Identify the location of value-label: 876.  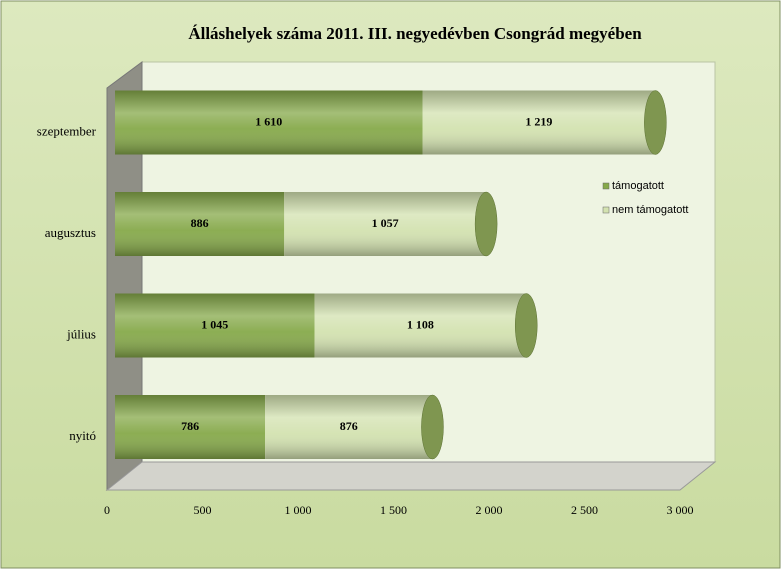
(349, 426).